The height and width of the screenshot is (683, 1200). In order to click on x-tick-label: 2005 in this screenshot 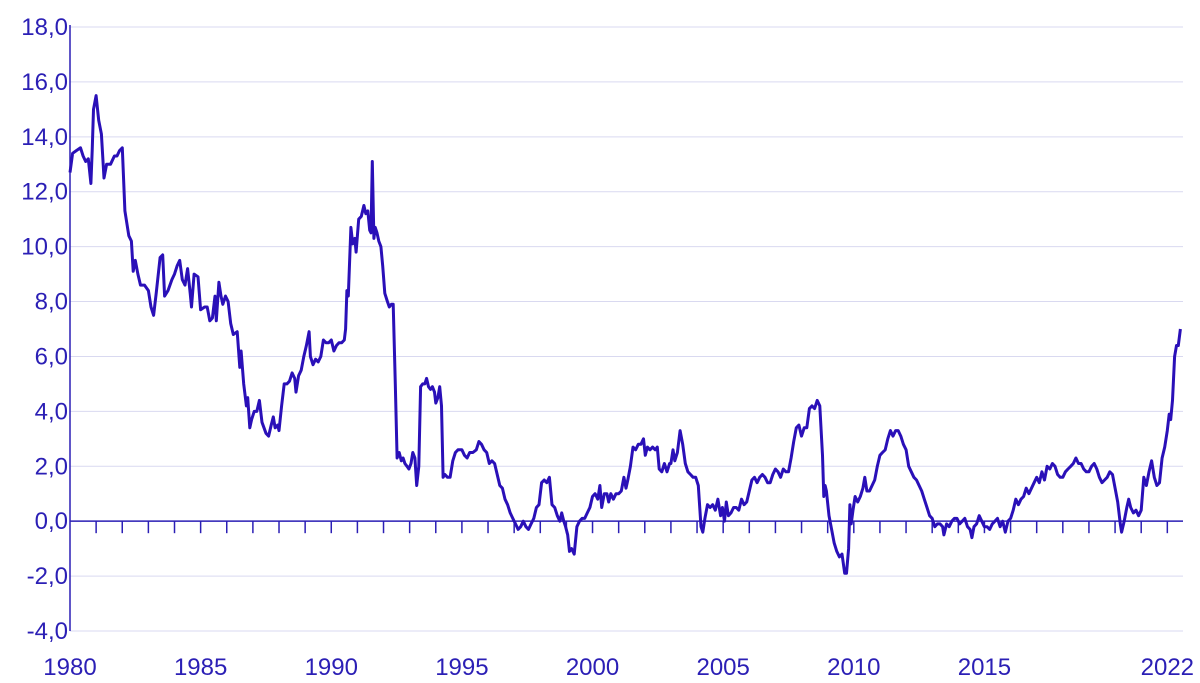, I will do `click(722, 667)`.